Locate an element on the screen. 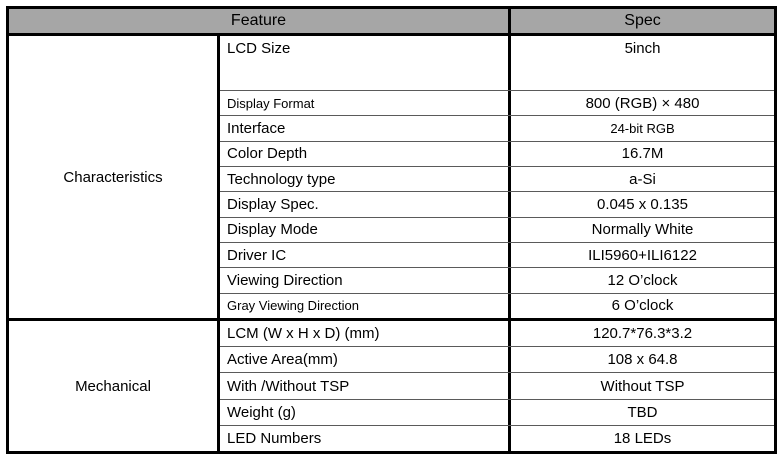 This screenshot has height=457, width=784. table-row: Interface 24-bit RGB is located at coordinates (497, 129).